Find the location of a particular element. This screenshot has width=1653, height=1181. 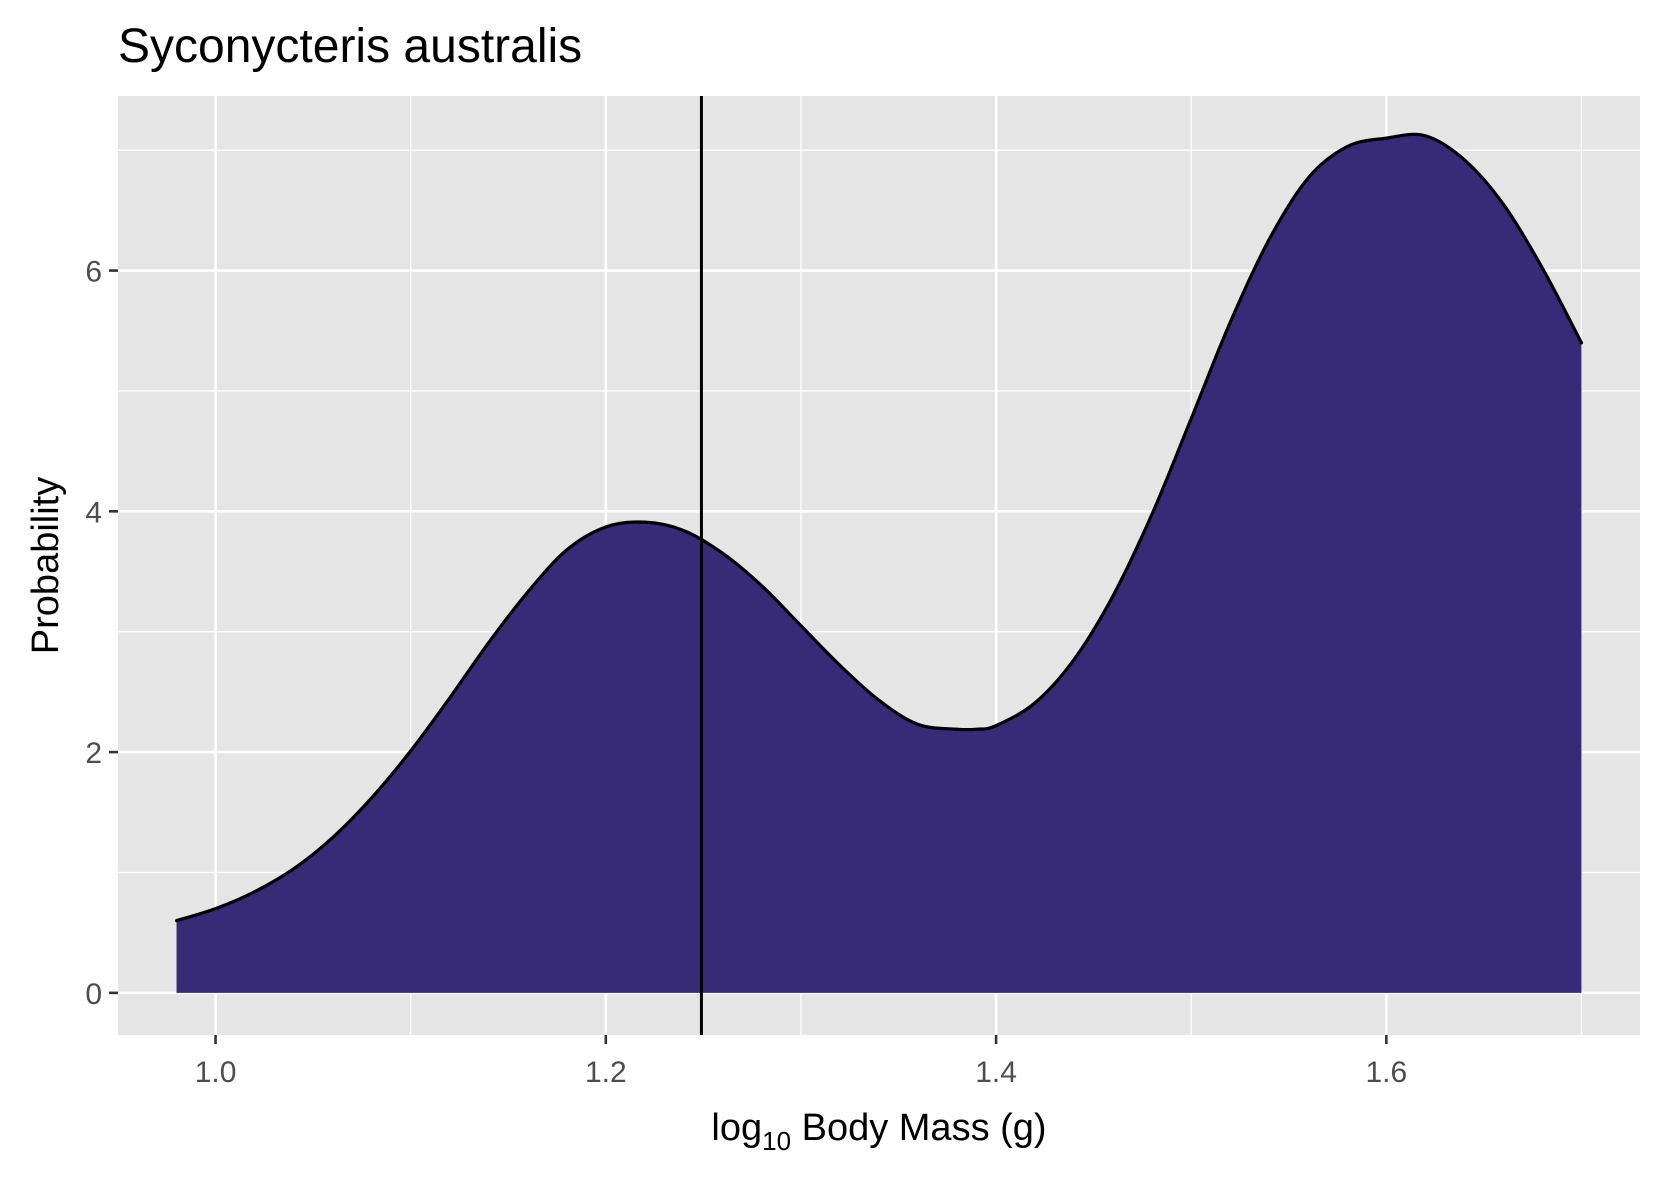

x-tick-label: 1.6 is located at coordinates (1386, 1072).